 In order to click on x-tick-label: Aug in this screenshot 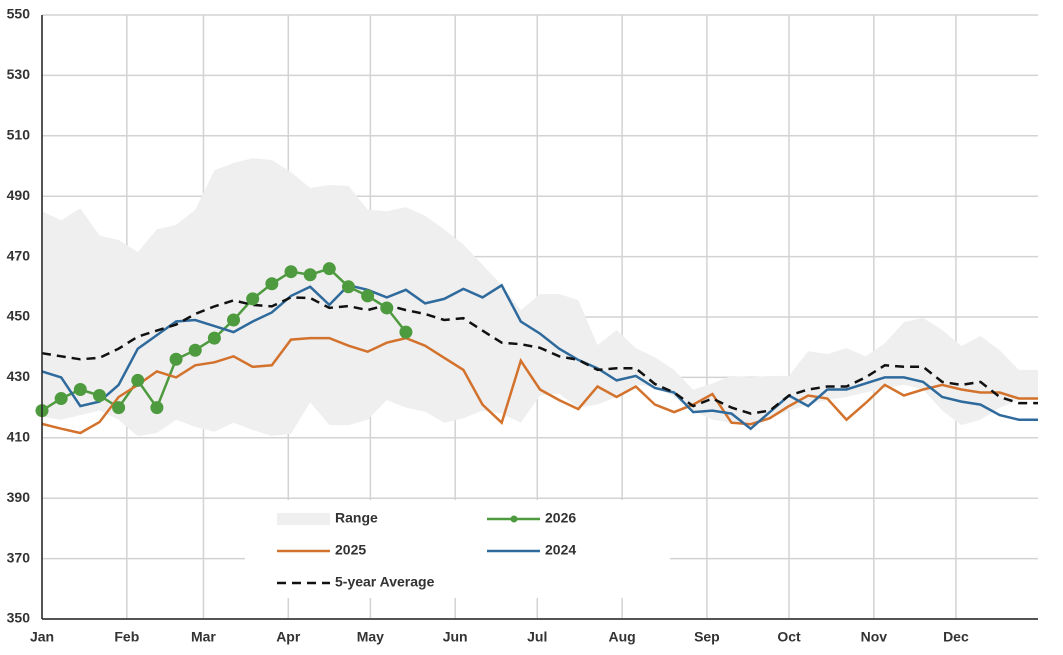, I will do `click(621, 637)`.